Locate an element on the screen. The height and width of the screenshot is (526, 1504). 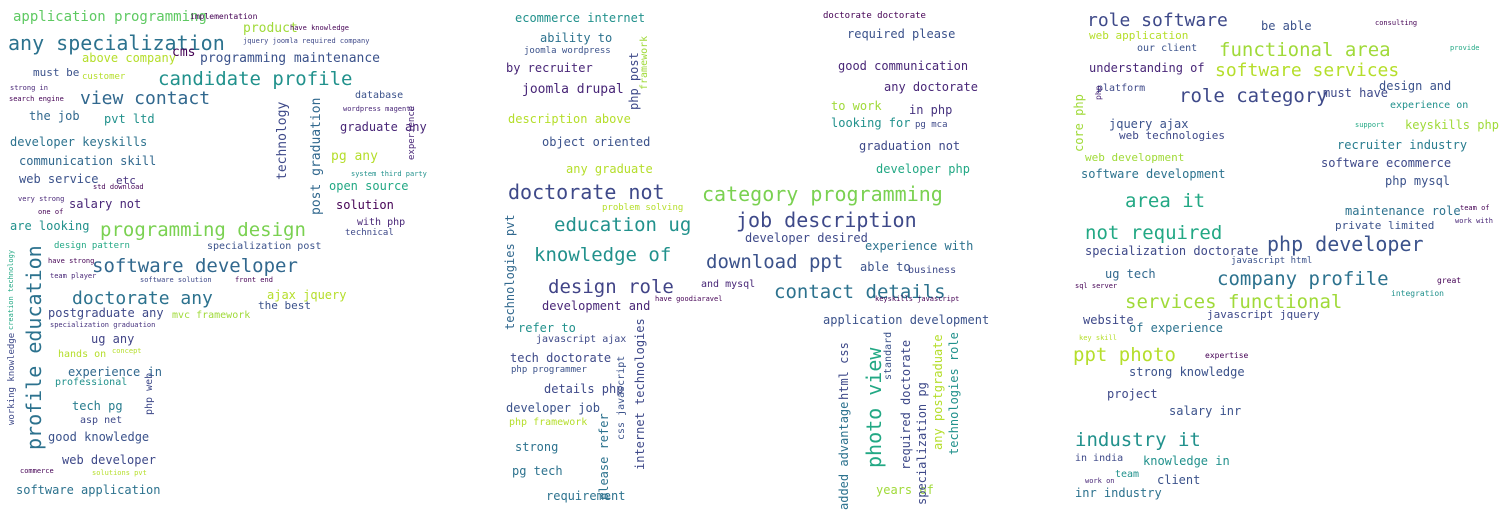
word: website is located at coordinates (1108, 320).